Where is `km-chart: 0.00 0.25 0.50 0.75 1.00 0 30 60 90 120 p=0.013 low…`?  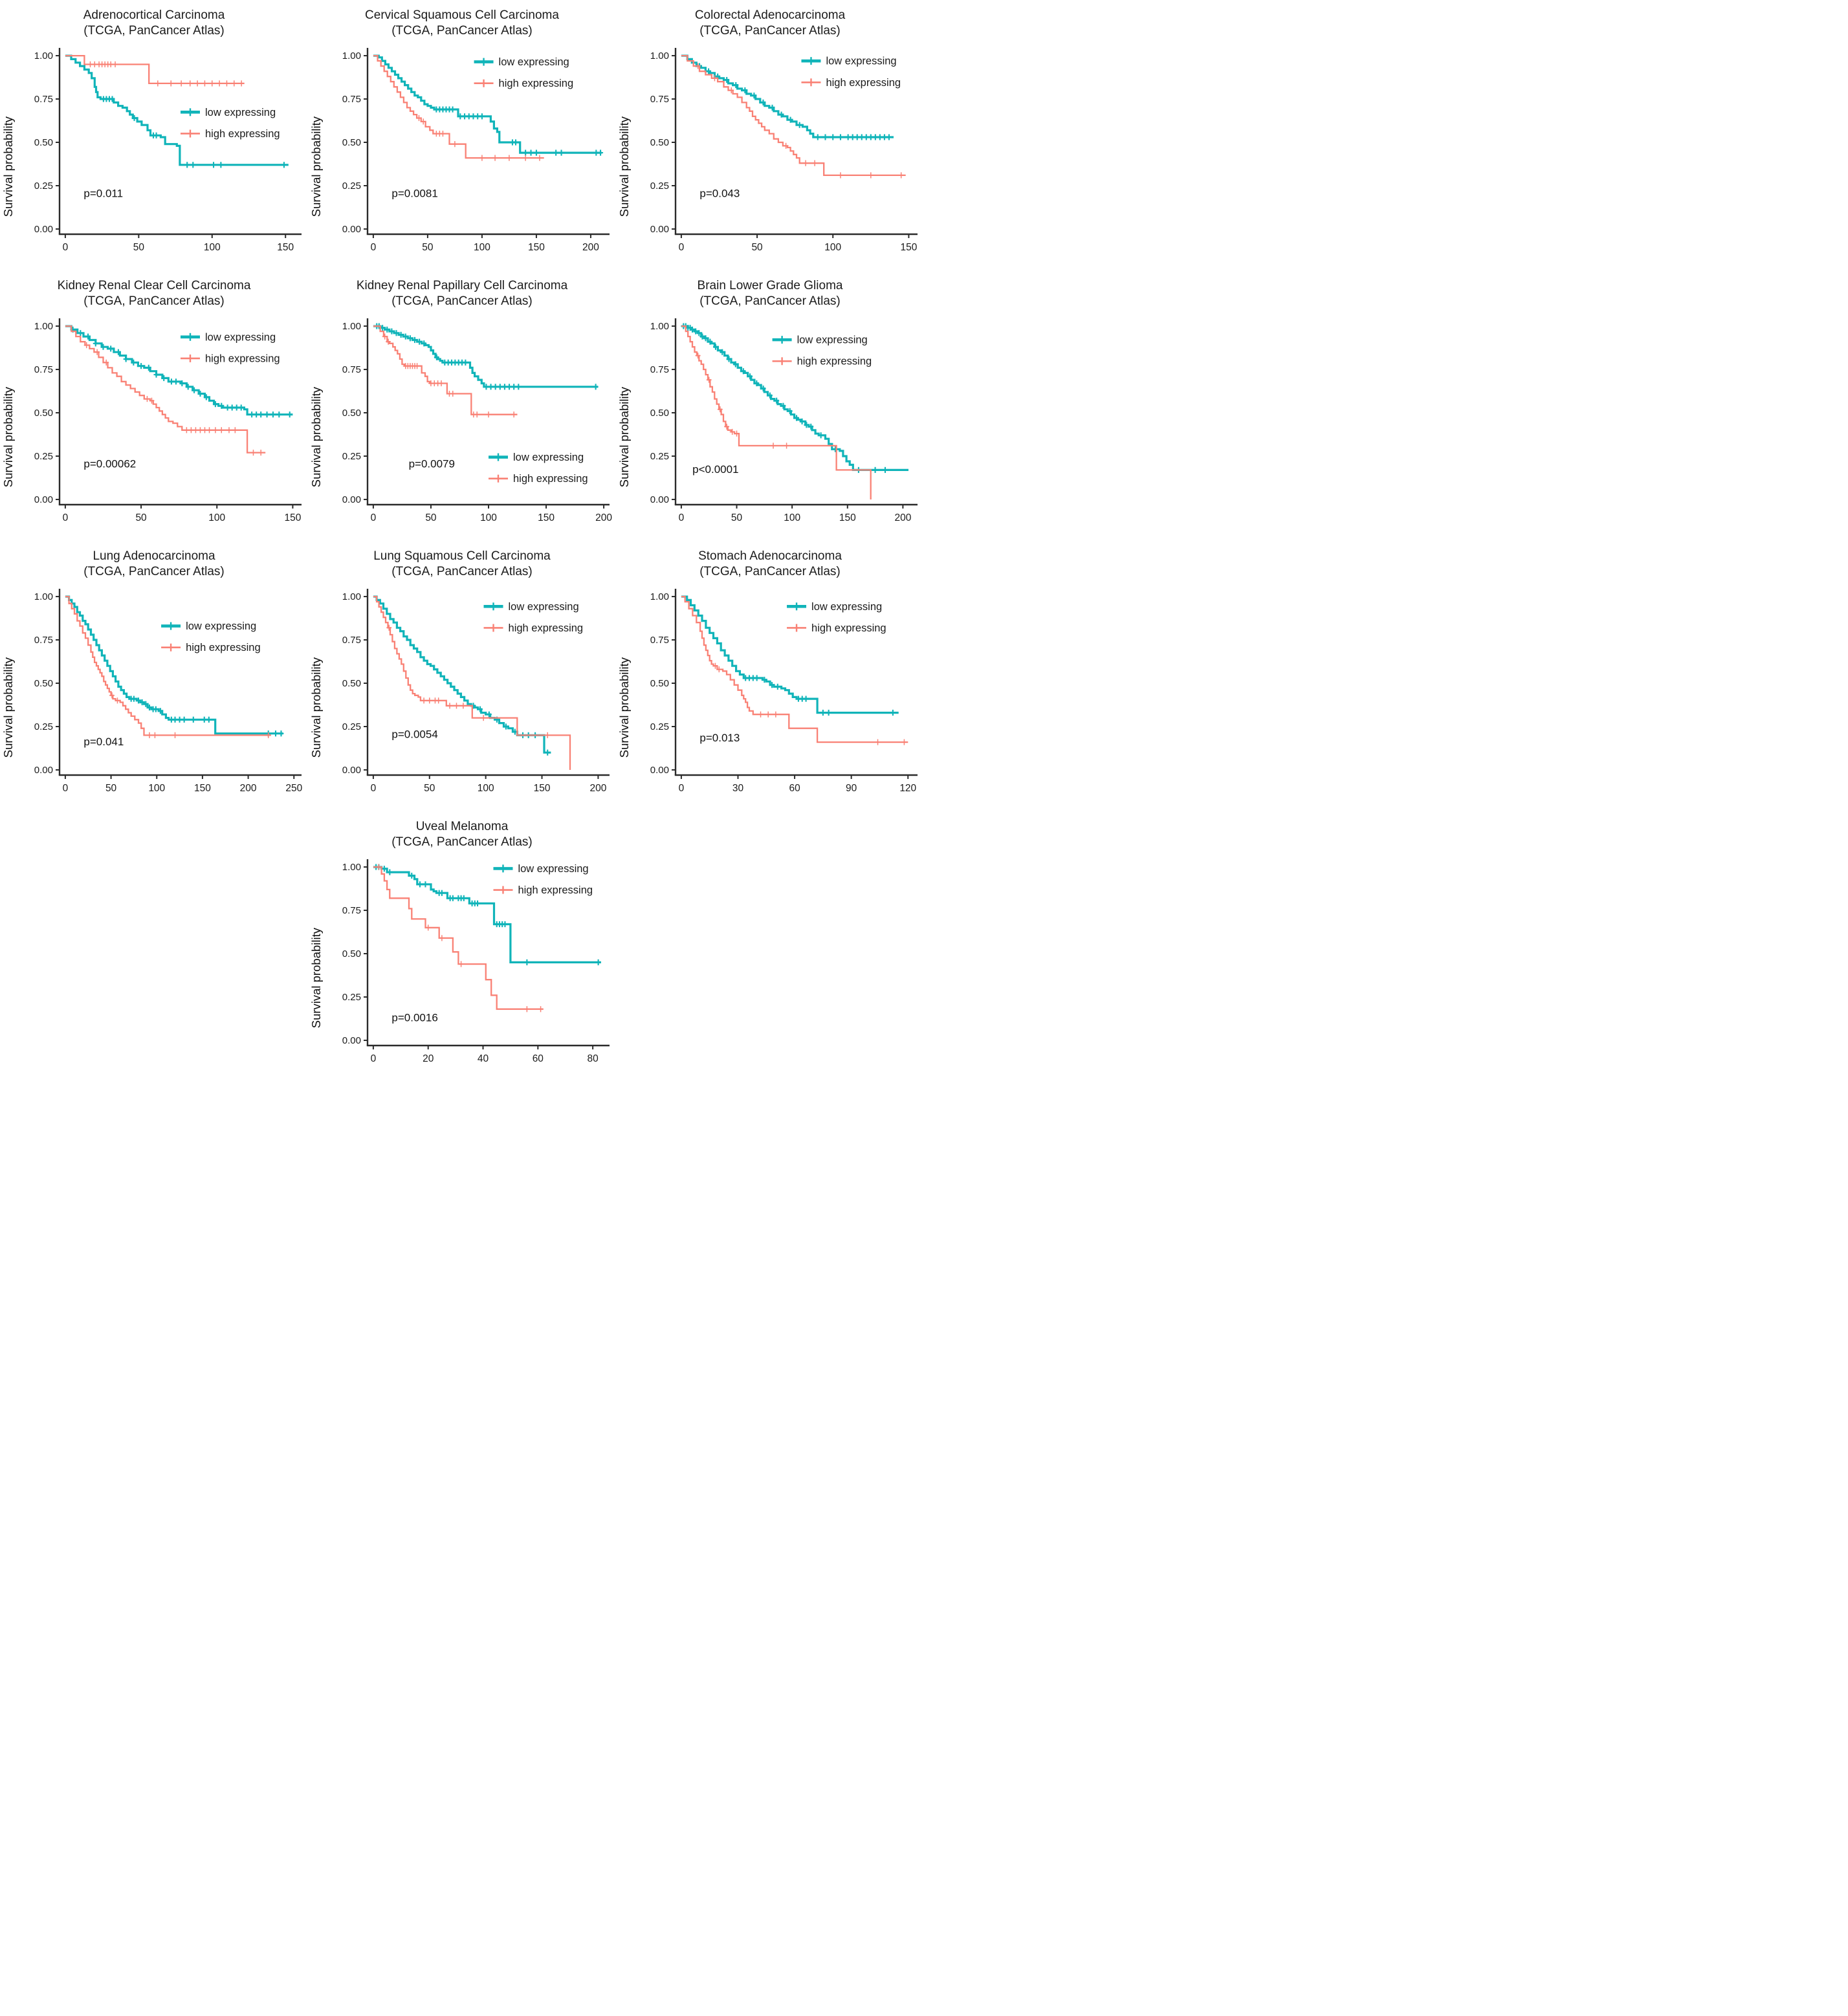 km-chart: 0.00 0.25 0.50 0.75 1.00 0 30 60 90 120 p=0.013 low… is located at coordinates (784, 692).